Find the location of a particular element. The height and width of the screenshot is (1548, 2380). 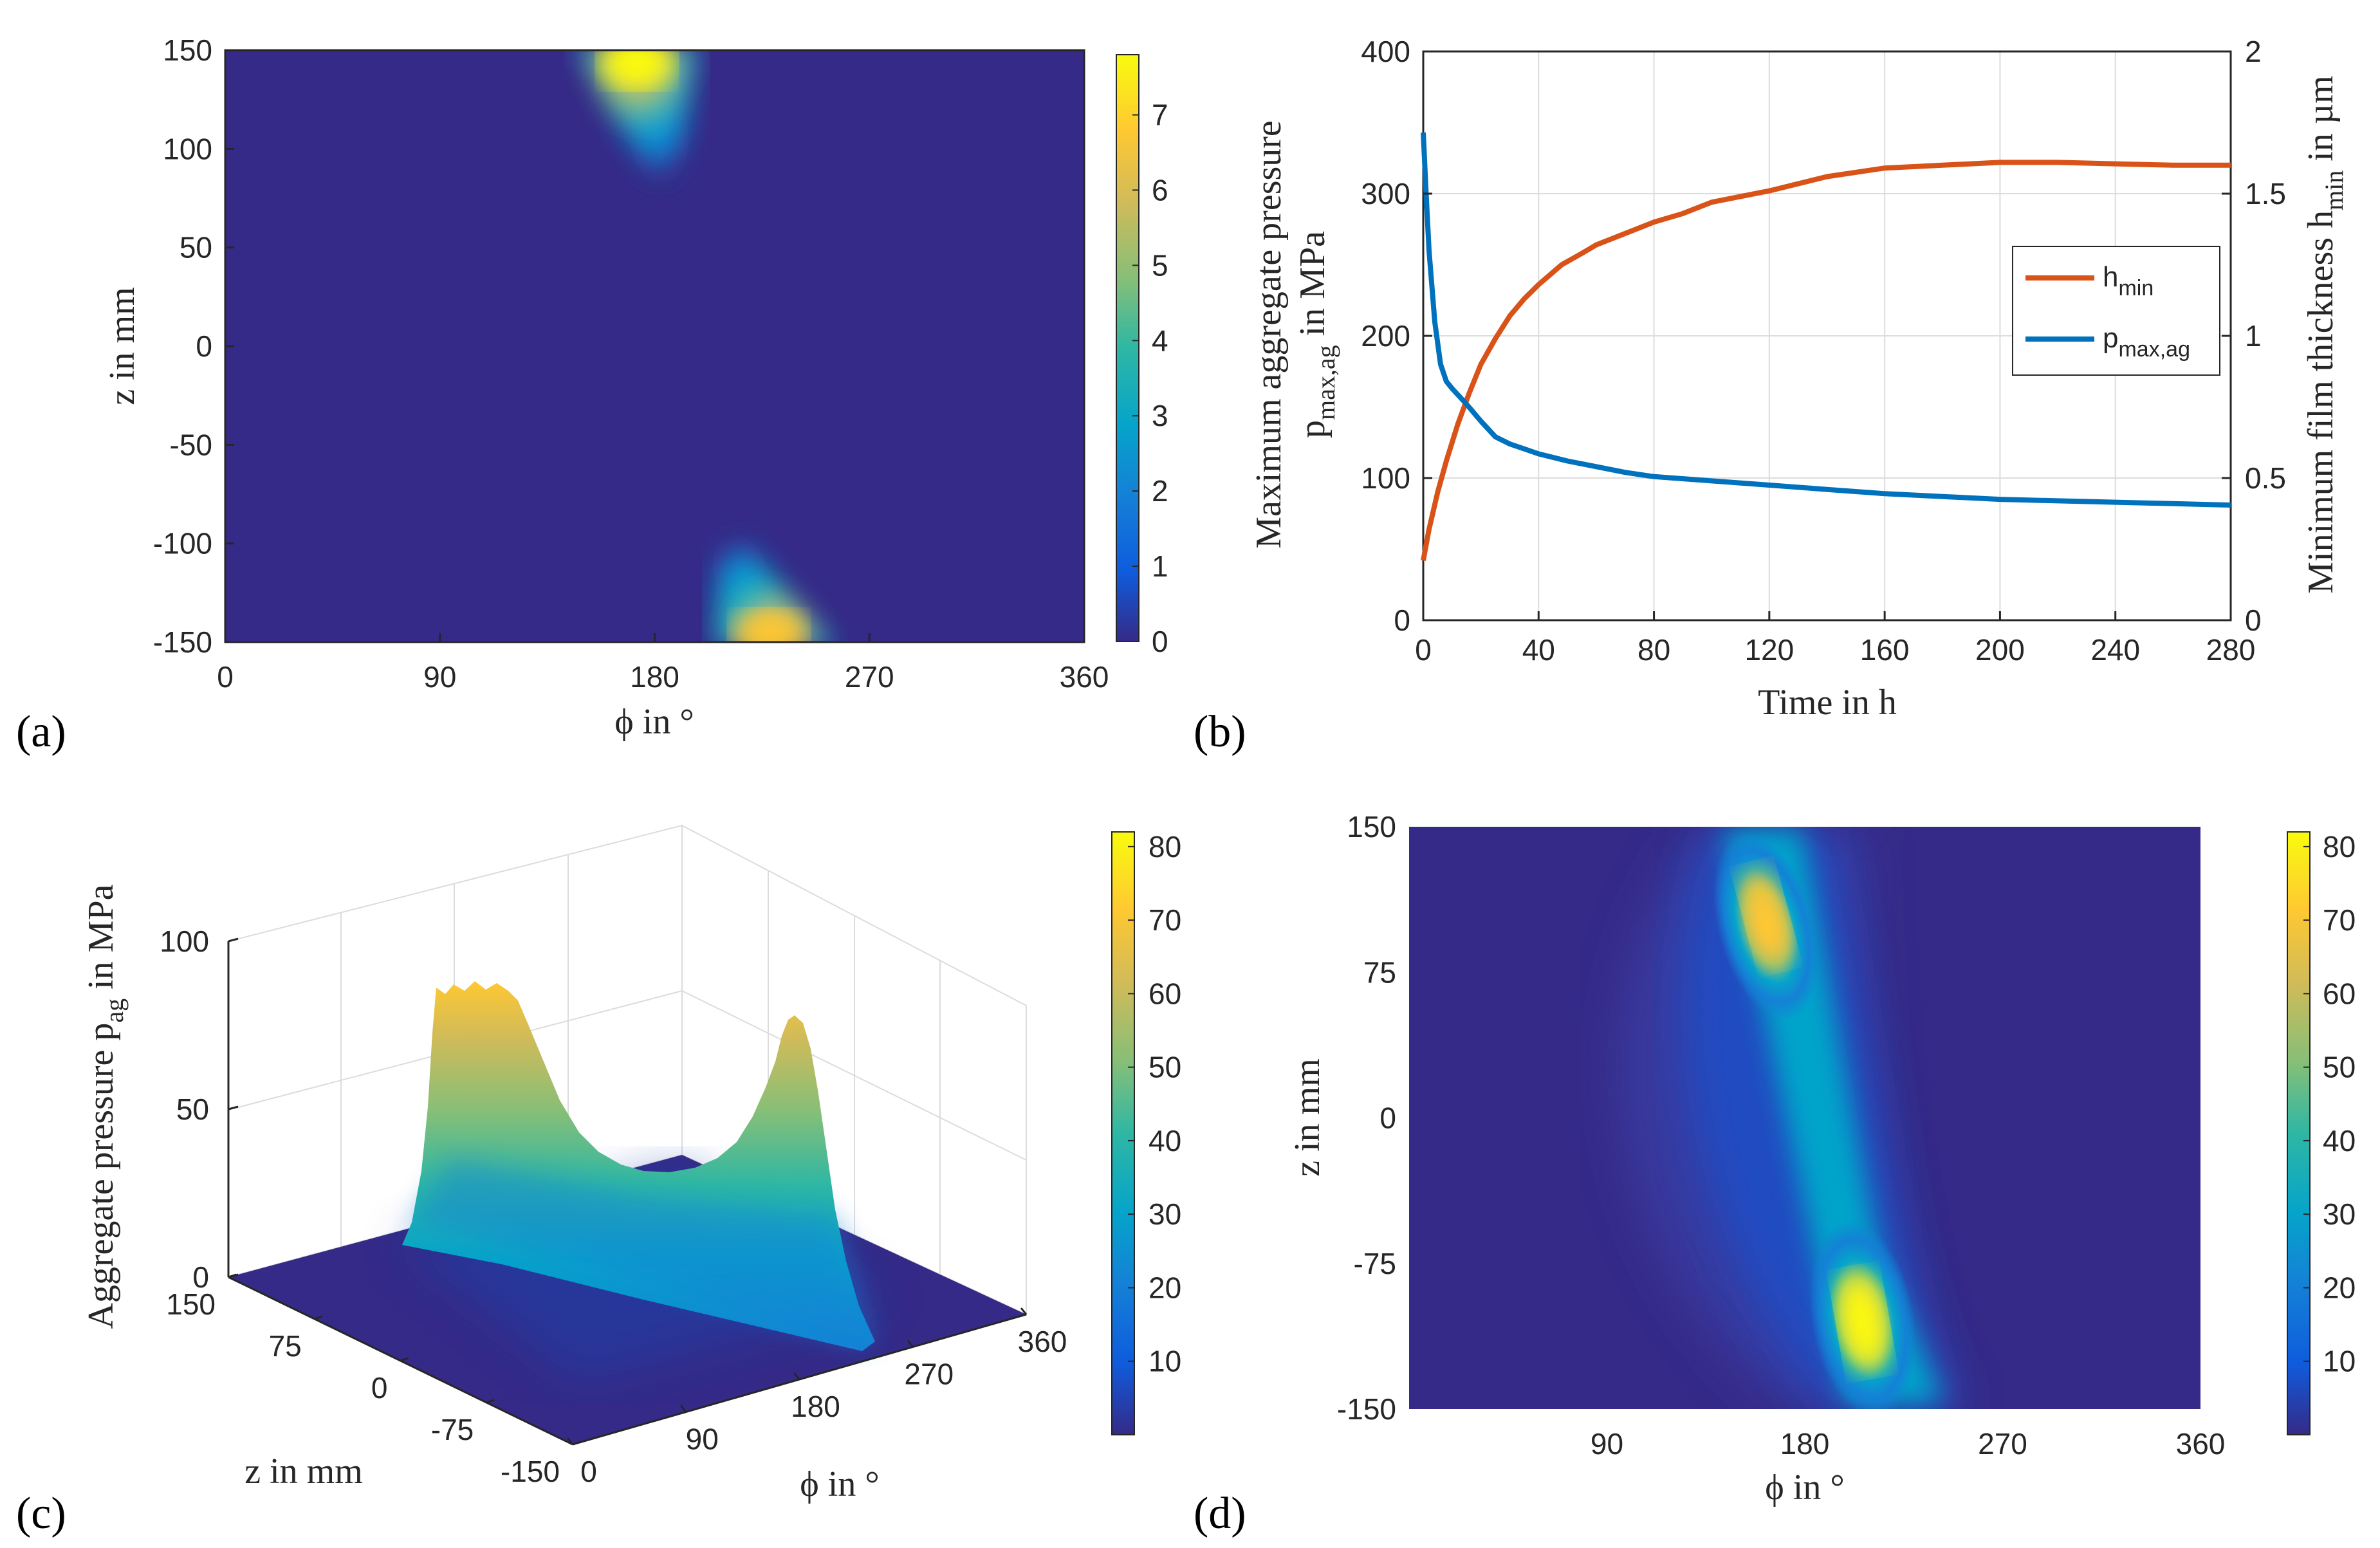

panel-a-cb-tick-label: 2 is located at coordinates (1160, 491).